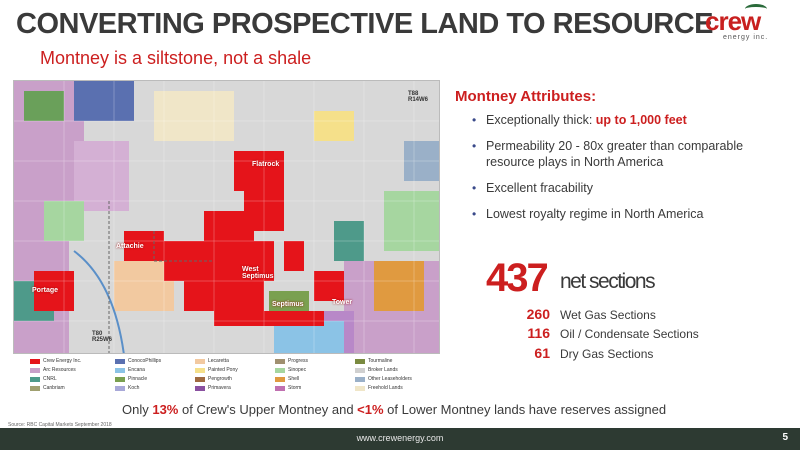 Image resolution: width=800 pixels, height=450 pixels. What do you see at coordinates (218, 361) in the screenshot?
I see `legend-label: Lecaretta` at bounding box center [218, 361].